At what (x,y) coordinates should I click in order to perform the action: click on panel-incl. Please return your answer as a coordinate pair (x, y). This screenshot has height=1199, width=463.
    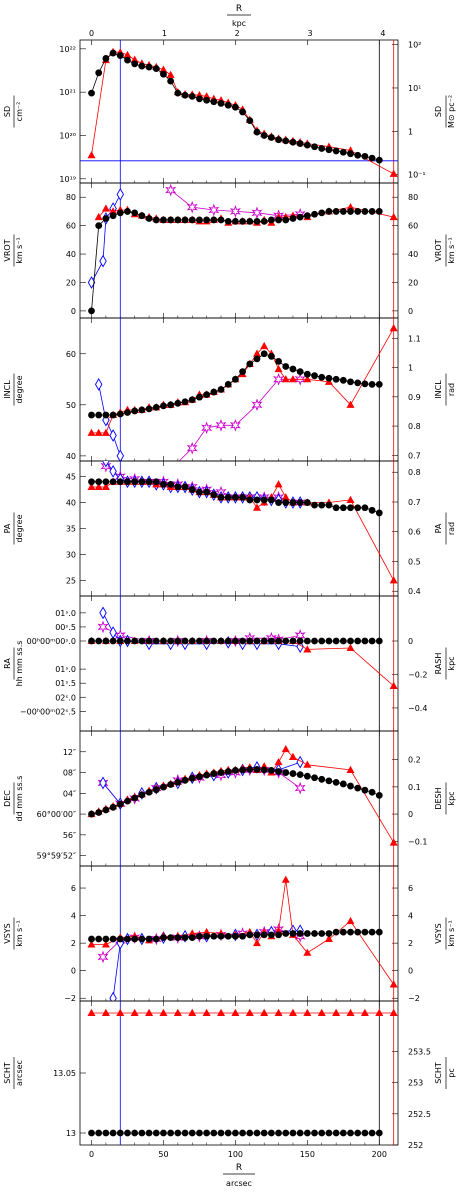
    Looking at the image, I should click on (230, 389).